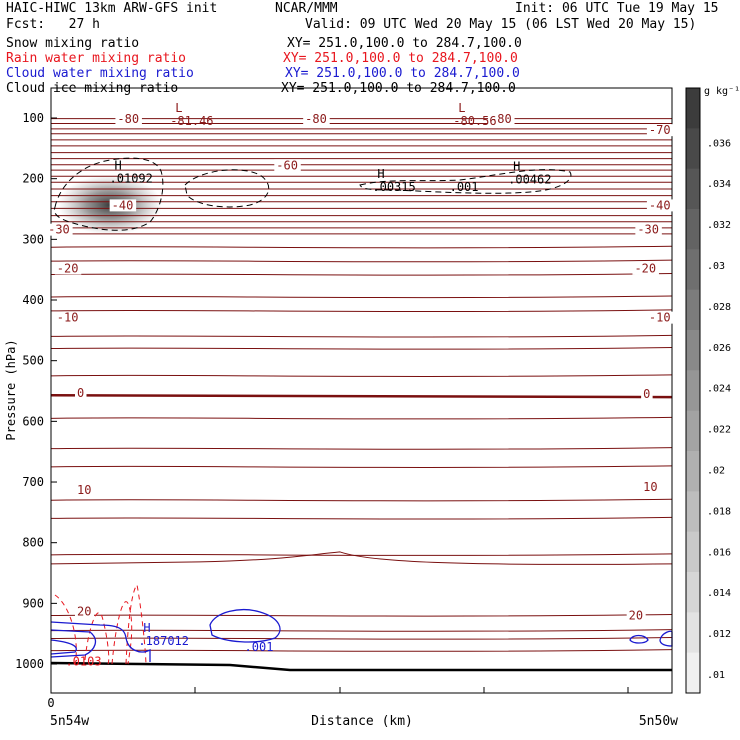  I want to click on surface-terrain-line, so click(361, 666).